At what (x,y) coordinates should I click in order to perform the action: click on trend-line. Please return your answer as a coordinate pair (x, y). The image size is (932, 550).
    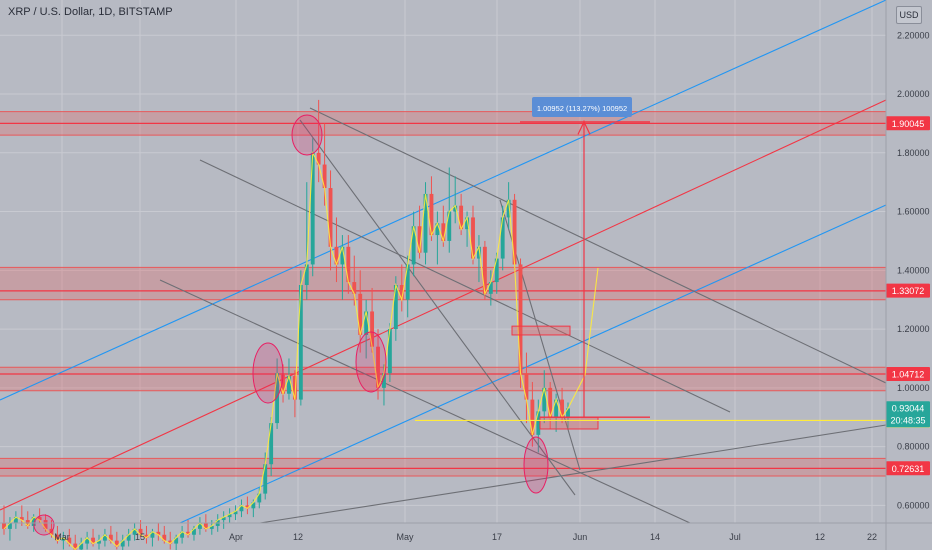
    Looking at the image, I should click on (573, 474).